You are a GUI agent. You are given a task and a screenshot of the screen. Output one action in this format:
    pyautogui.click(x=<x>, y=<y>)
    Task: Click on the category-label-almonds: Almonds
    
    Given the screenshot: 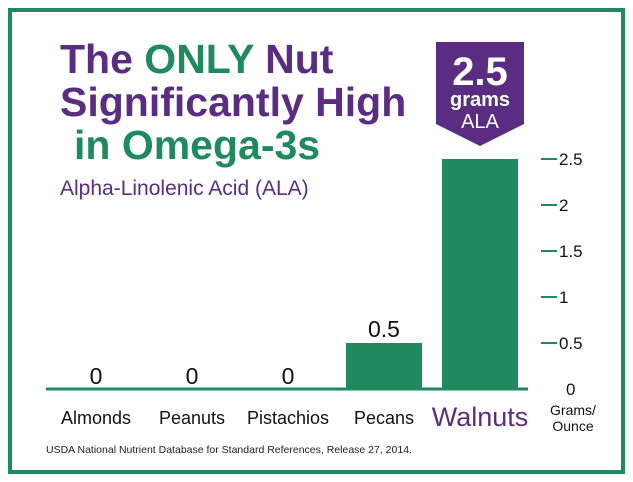 What is the action you would take?
    pyautogui.click(x=96, y=418)
    